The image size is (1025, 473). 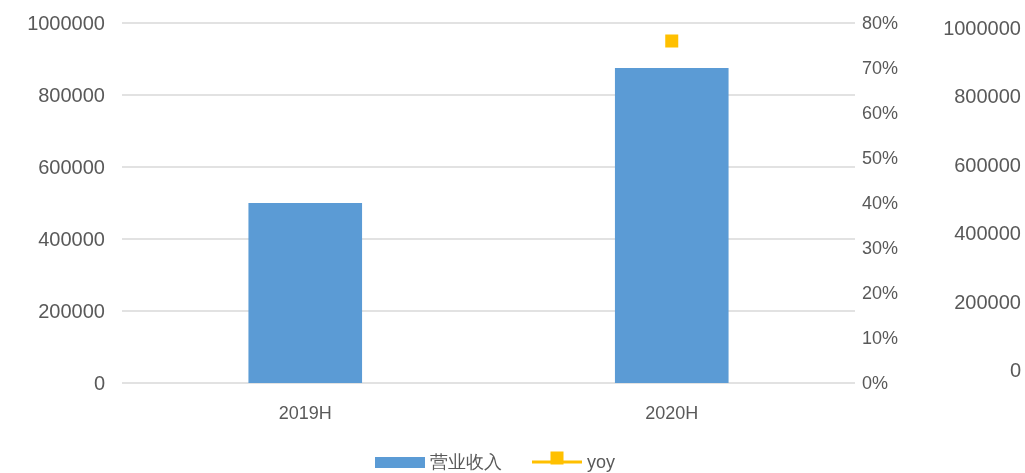 I want to click on y3-tick-label: 1000000, so click(x=982, y=28).